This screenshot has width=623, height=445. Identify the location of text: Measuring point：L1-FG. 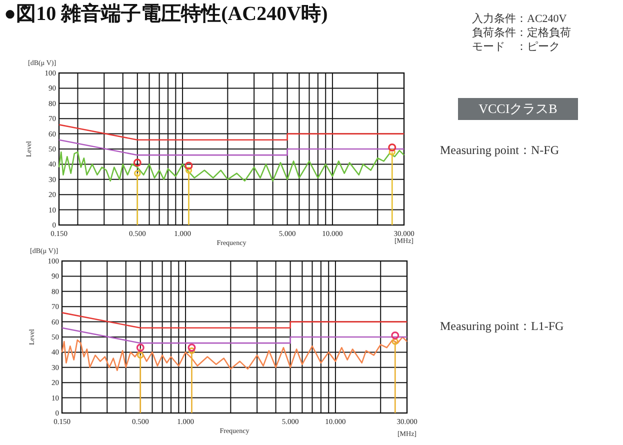
(502, 326).